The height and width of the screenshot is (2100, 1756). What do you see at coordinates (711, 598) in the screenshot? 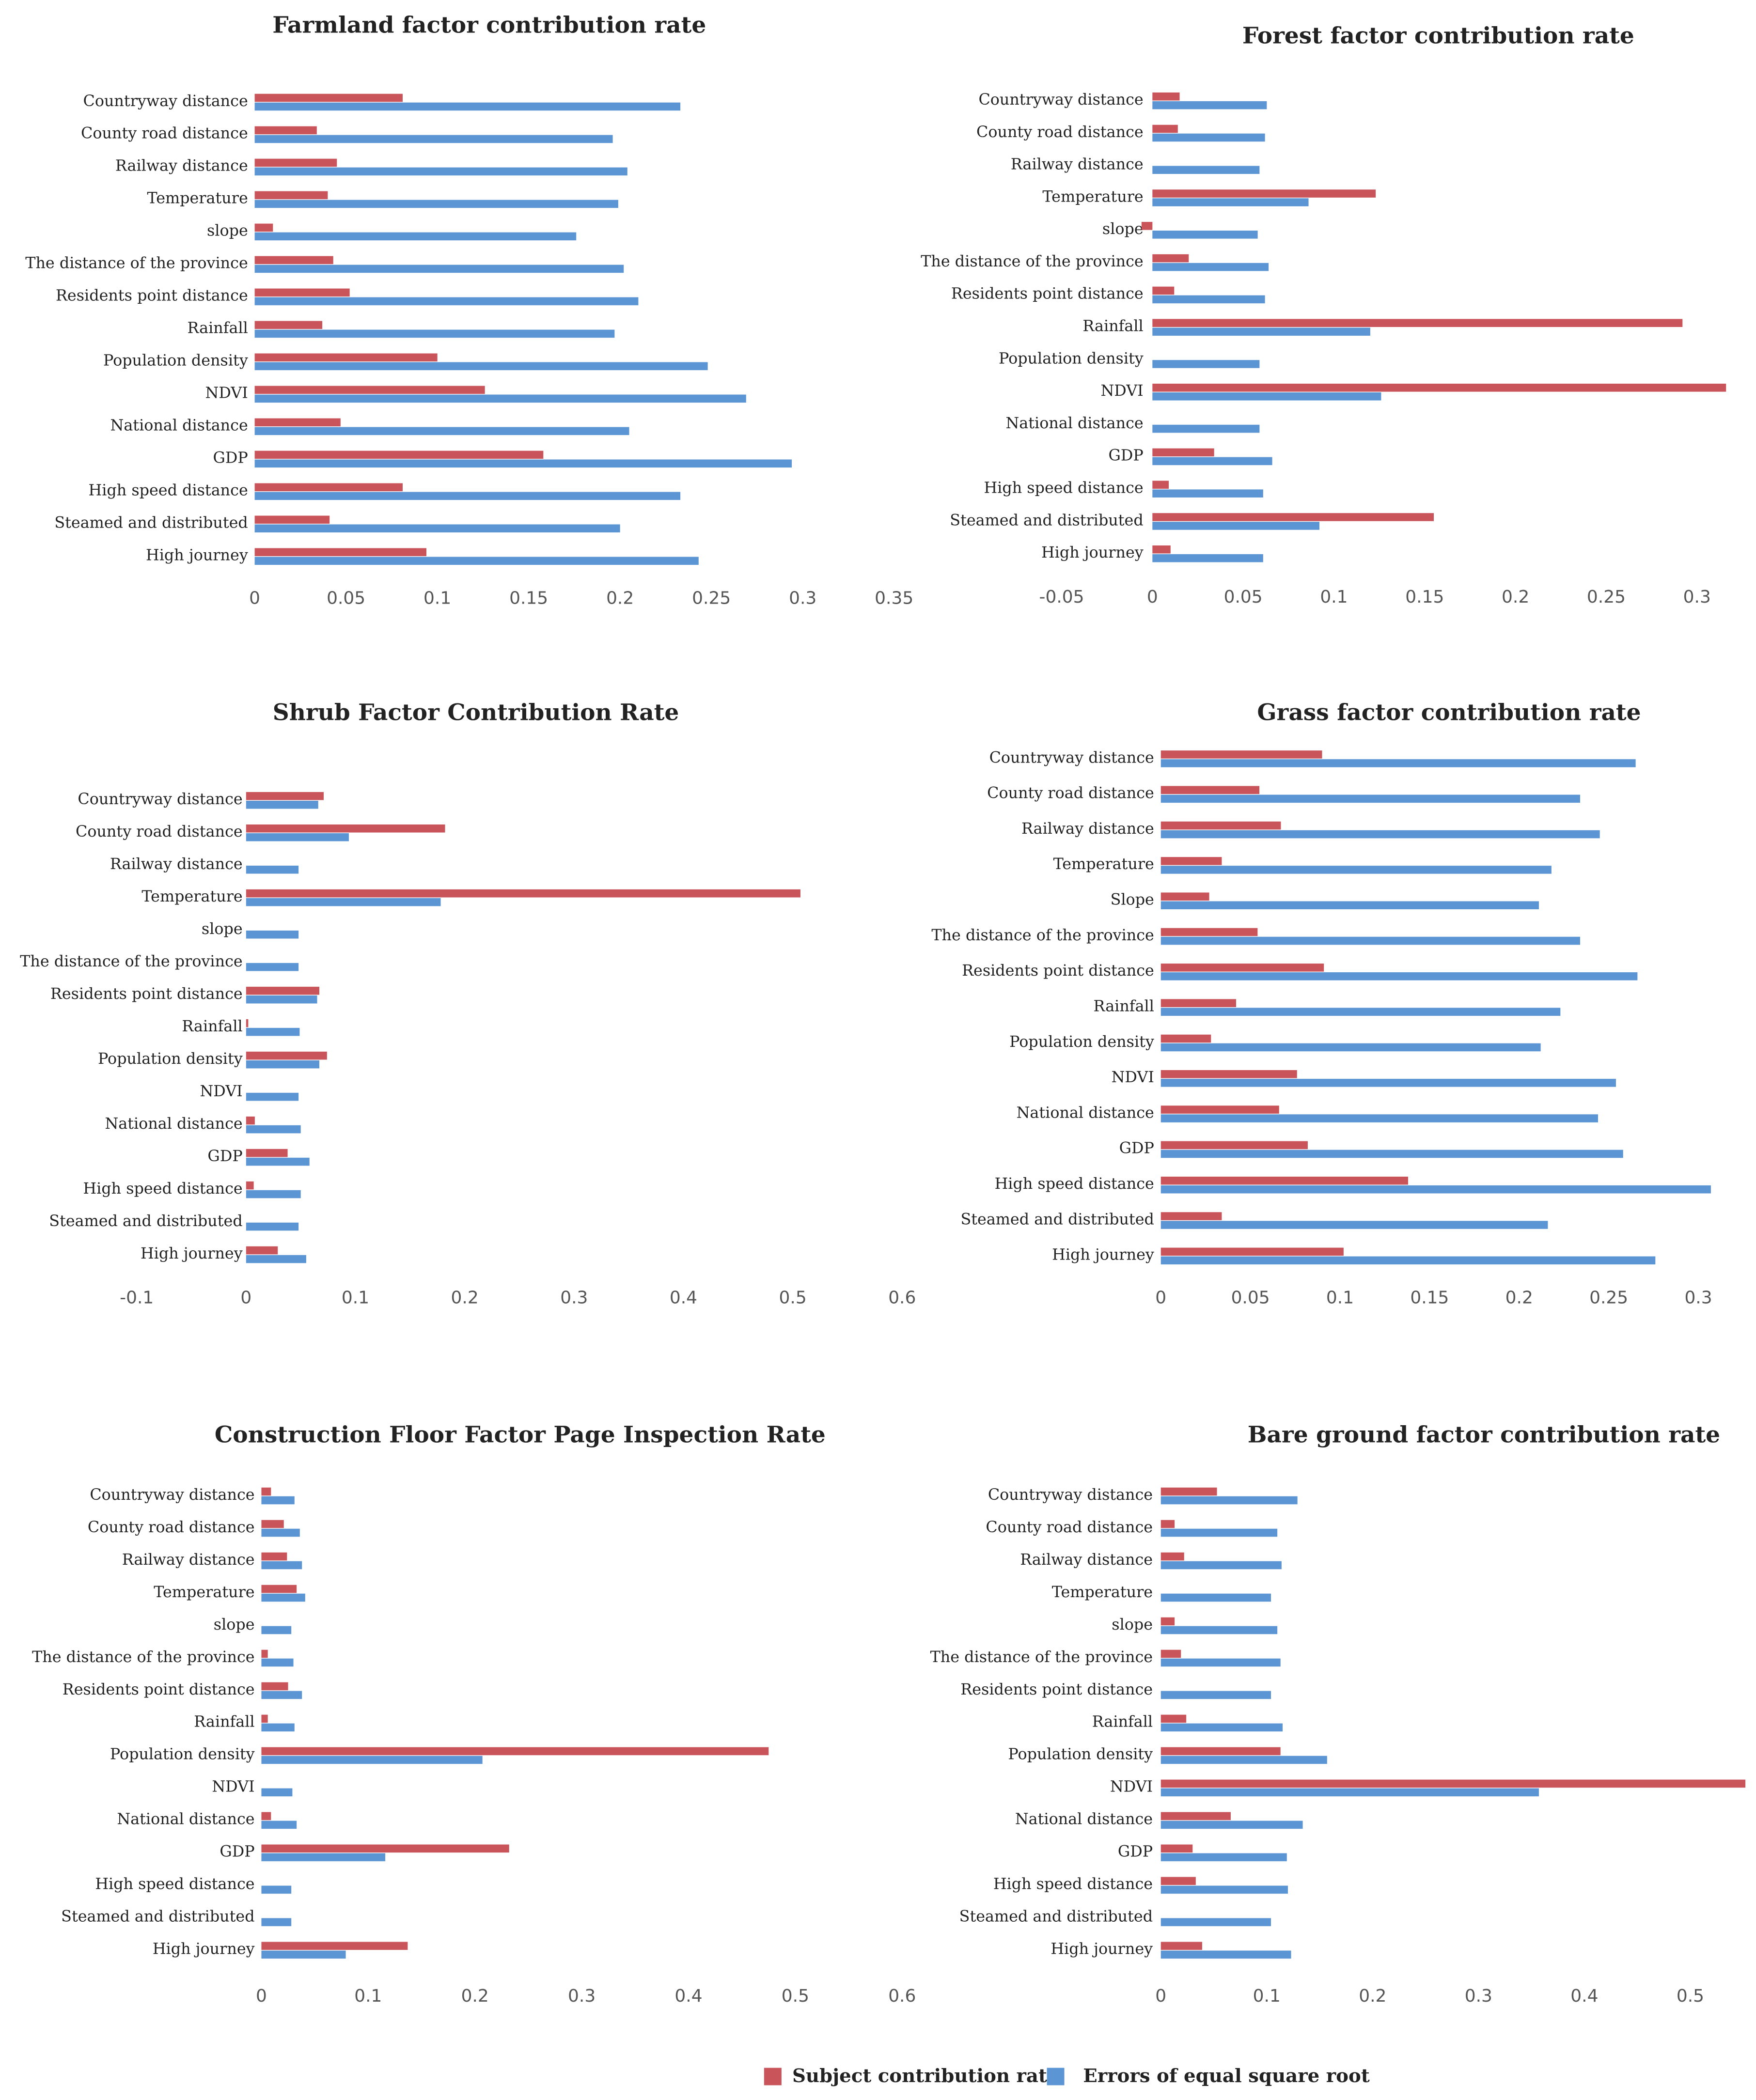
I see `x-tick-label: 0.25` at bounding box center [711, 598].